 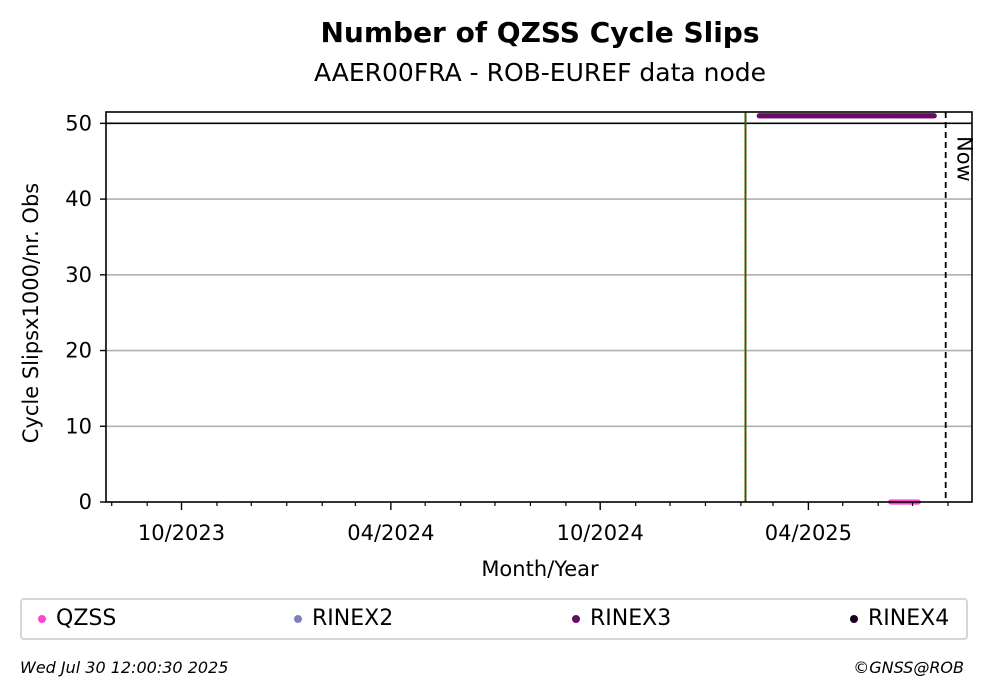 What do you see at coordinates (576, 618) in the screenshot?
I see `legend-marker-rinex3` at bounding box center [576, 618].